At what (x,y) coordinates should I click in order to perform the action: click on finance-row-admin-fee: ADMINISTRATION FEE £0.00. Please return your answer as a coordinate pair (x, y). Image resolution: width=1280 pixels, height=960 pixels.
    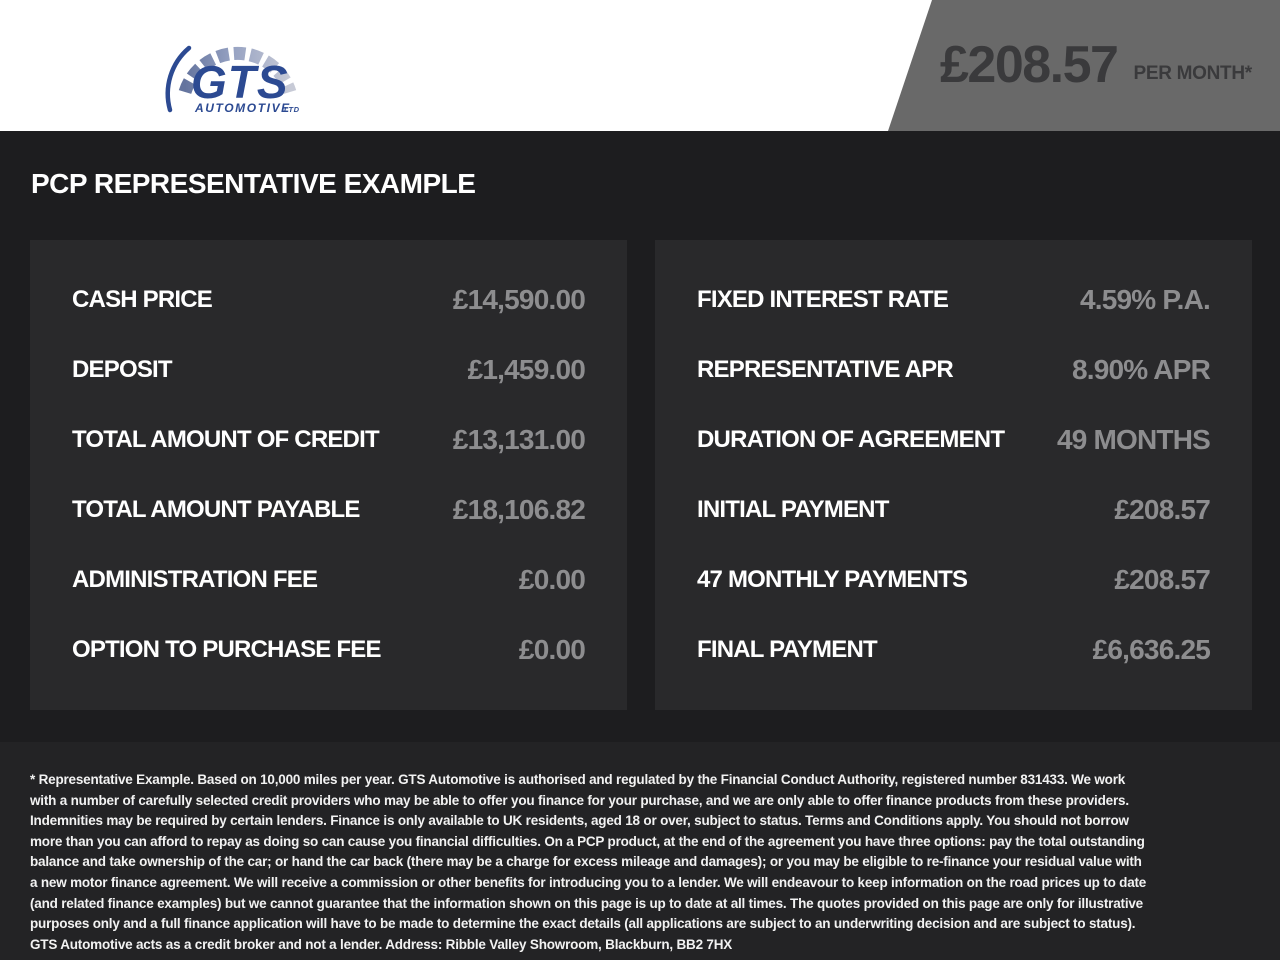
    Looking at the image, I should click on (329, 580).